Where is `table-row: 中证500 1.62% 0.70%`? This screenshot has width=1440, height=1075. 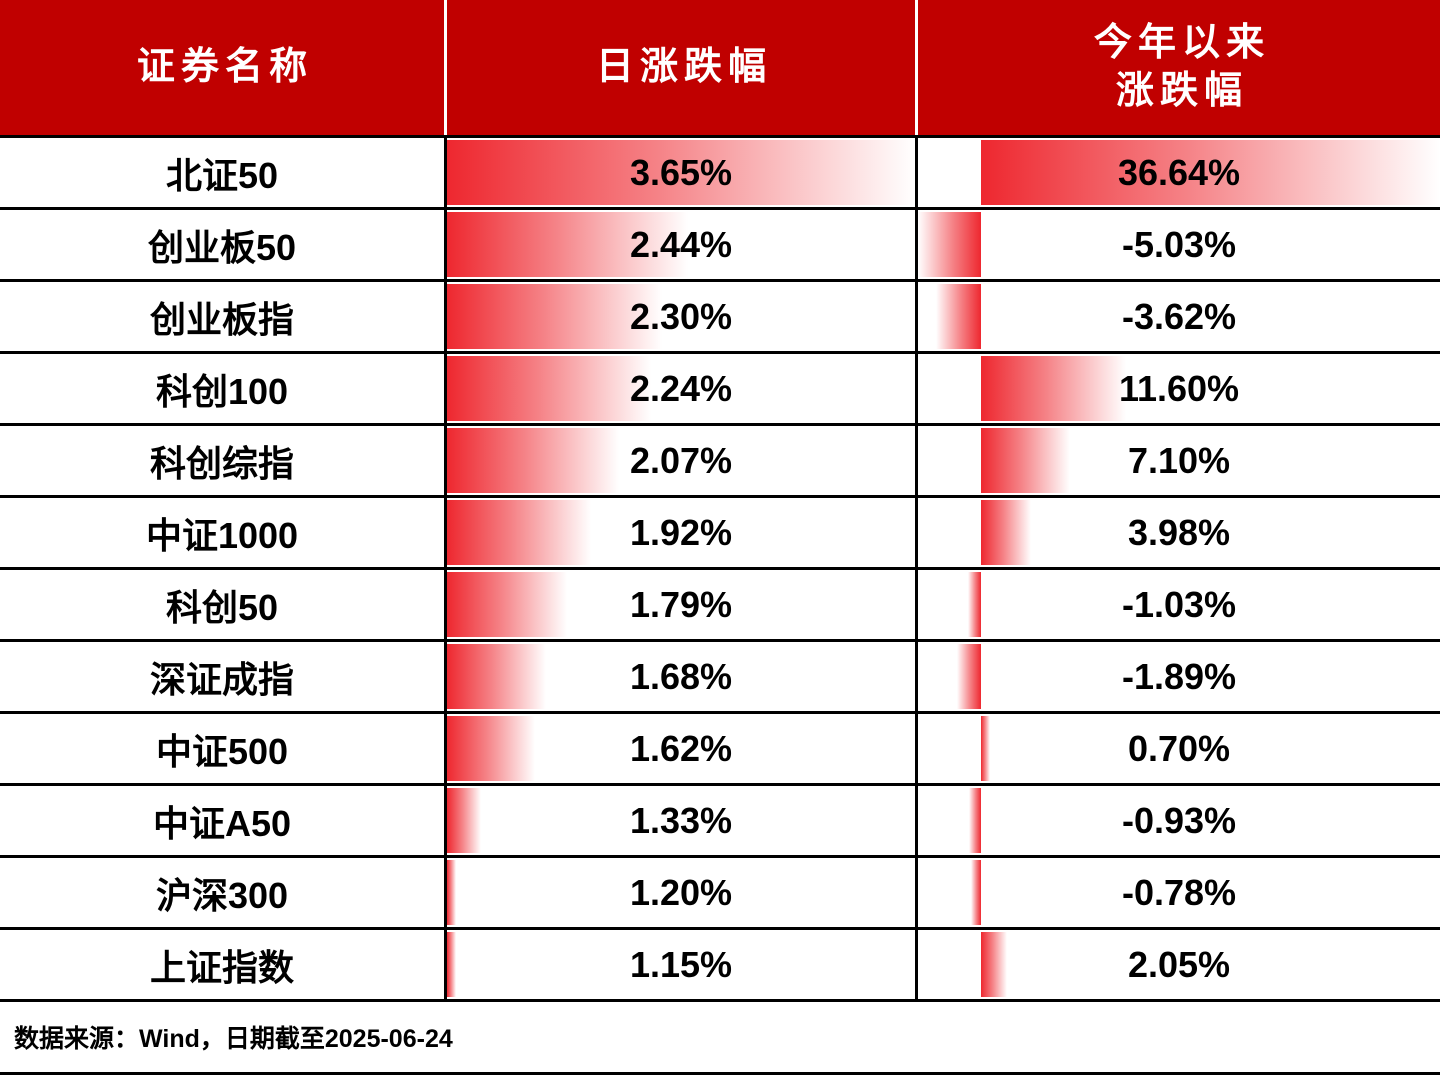 table-row: 中证500 1.62% 0.70% is located at coordinates (720, 750).